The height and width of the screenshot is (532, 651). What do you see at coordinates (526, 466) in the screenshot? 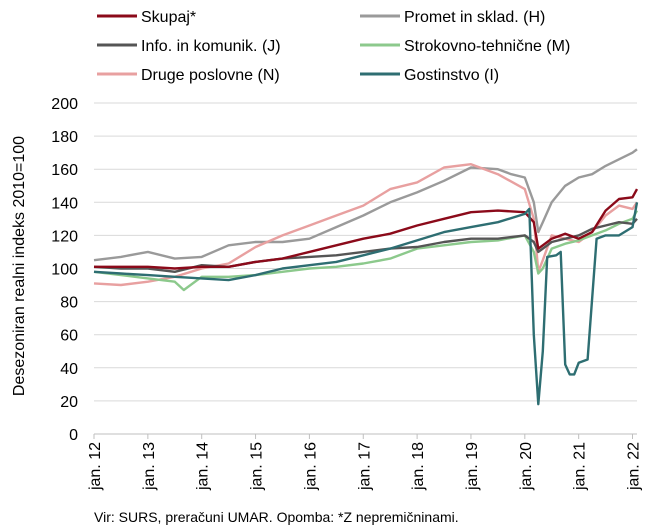
I see `x-tick-label: jan. 20` at bounding box center [526, 466].